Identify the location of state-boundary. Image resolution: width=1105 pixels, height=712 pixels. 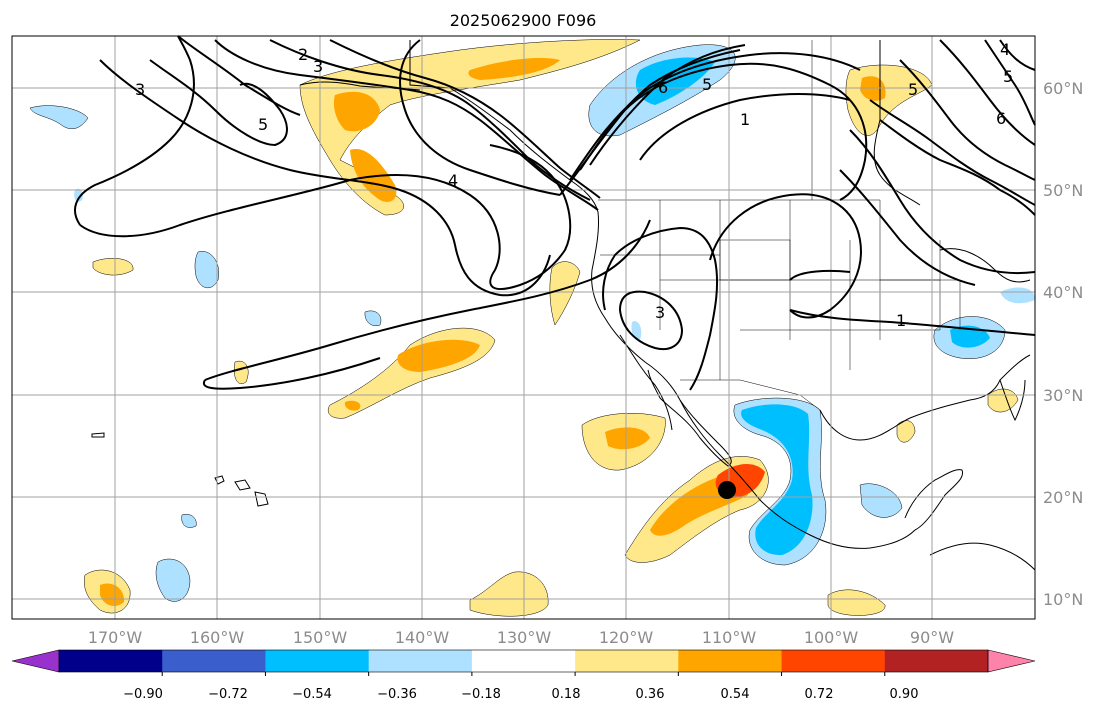
(770, 290).